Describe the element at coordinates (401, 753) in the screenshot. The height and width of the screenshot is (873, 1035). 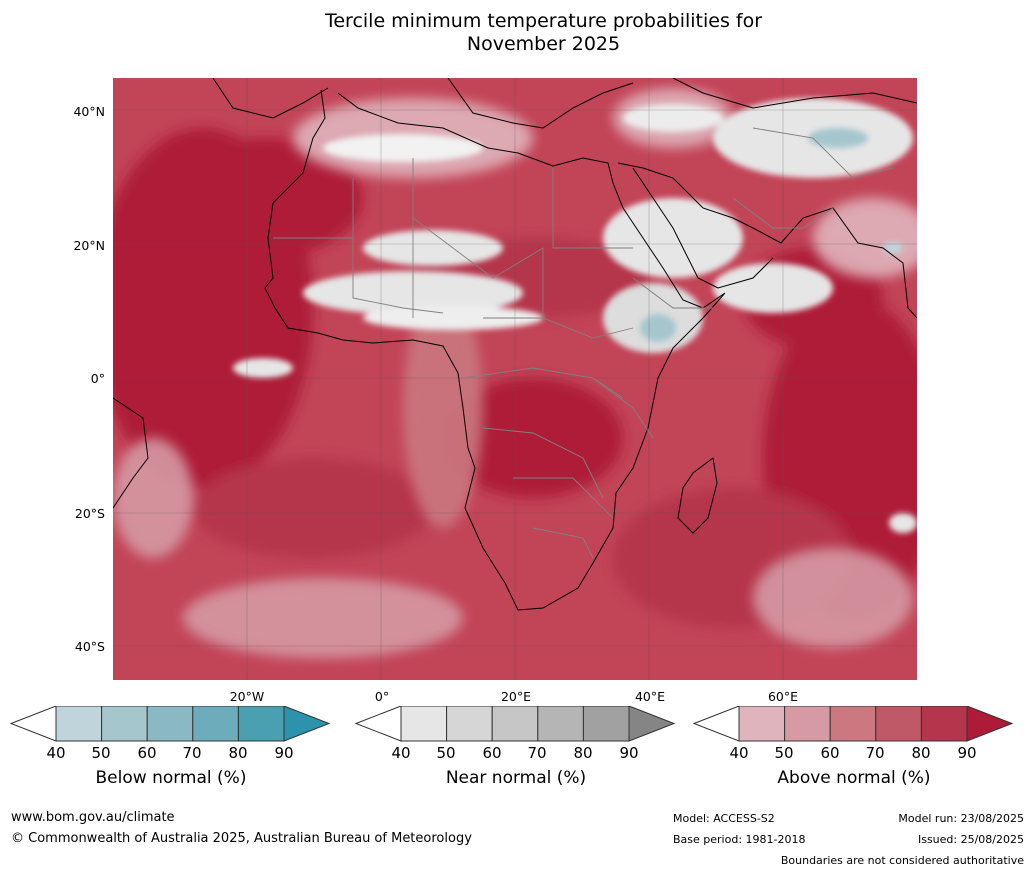
I see `near-tick-40: 40` at that location.